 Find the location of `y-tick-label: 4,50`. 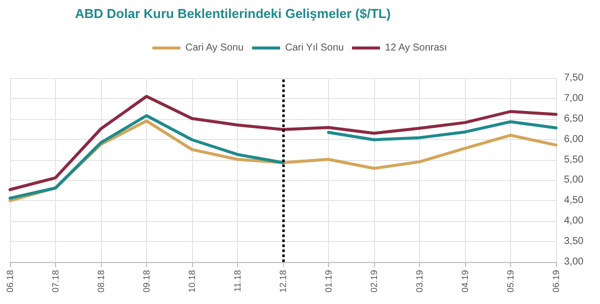

y-tick-label: 4,50 is located at coordinates (574, 200).